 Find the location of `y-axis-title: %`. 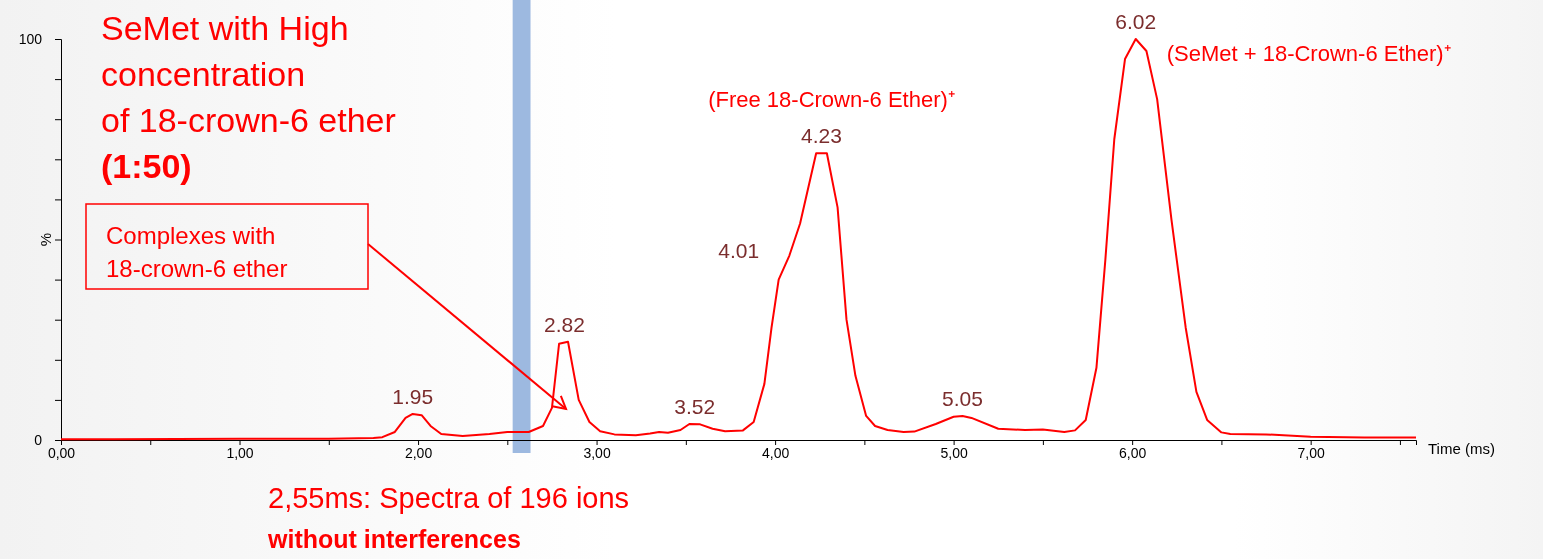

y-axis-title: % is located at coordinates (45, 239).